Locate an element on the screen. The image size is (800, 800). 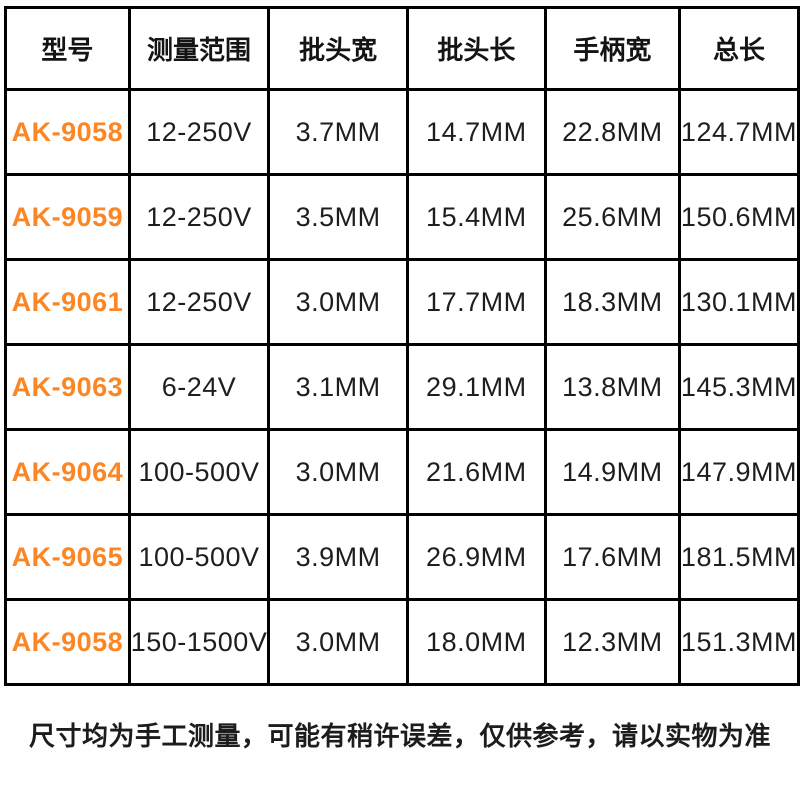
cell-total-length: 150.6MM is located at coordinates (738, 217).